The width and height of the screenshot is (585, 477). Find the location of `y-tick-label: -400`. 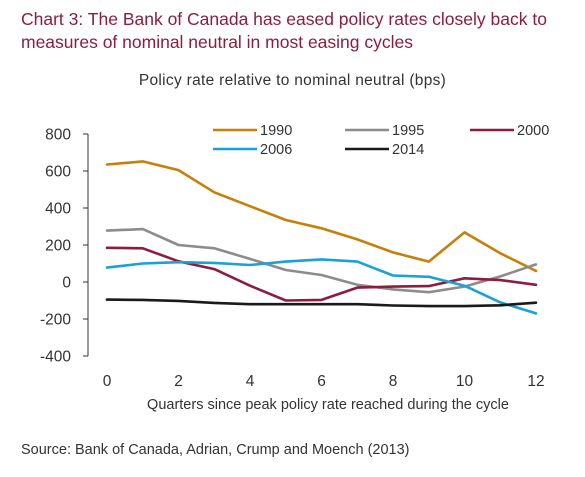

y-tick-label: -400 is located at coordinates (55, 357).